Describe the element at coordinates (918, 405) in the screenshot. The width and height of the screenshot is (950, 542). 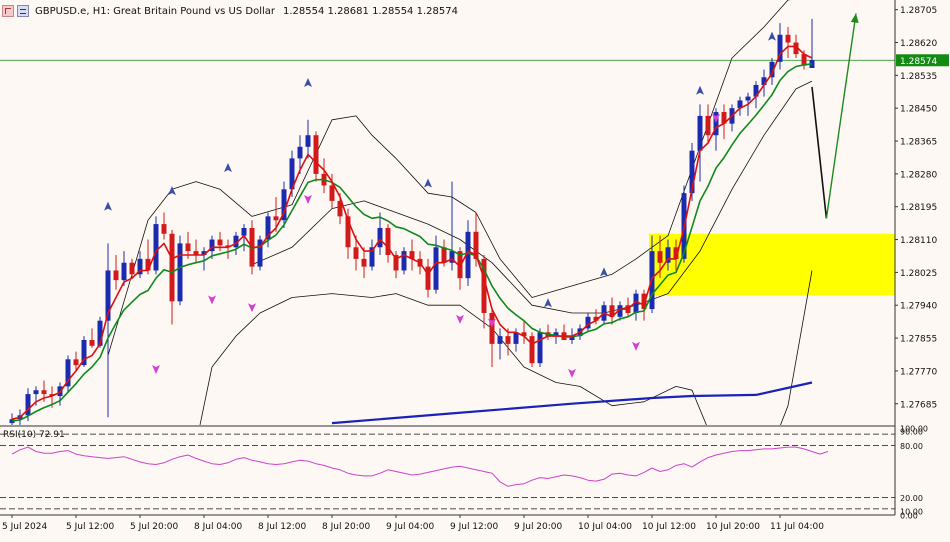
I see `price-tick-label: 1.27685` at that location.